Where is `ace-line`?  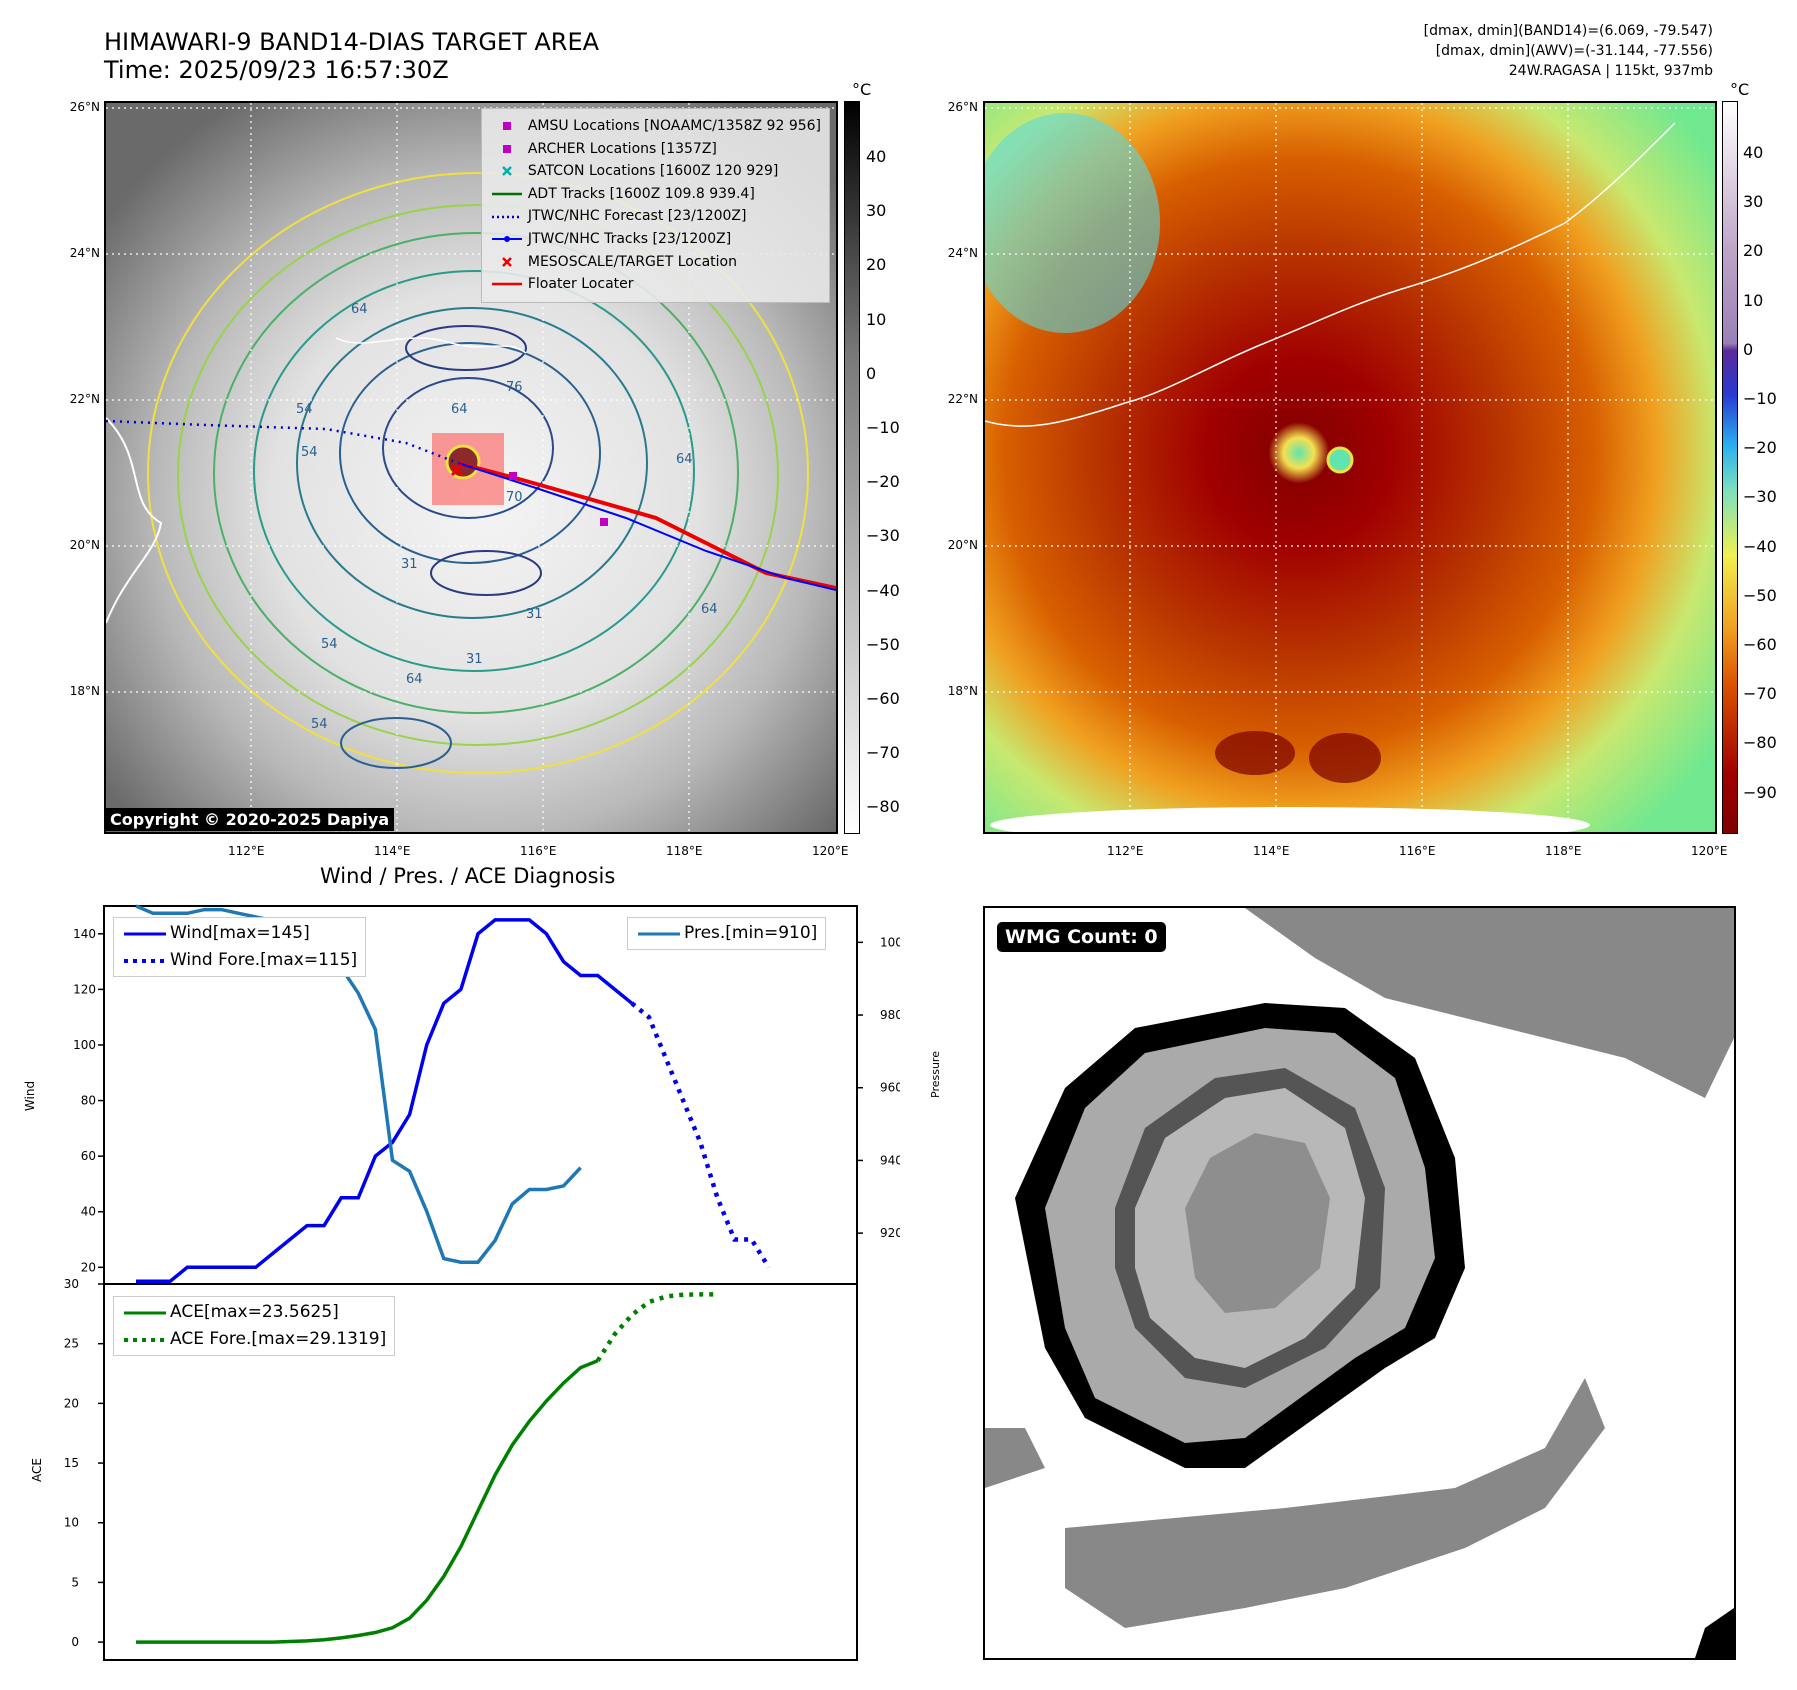 ace-line is located at coordinates (367, 1501).